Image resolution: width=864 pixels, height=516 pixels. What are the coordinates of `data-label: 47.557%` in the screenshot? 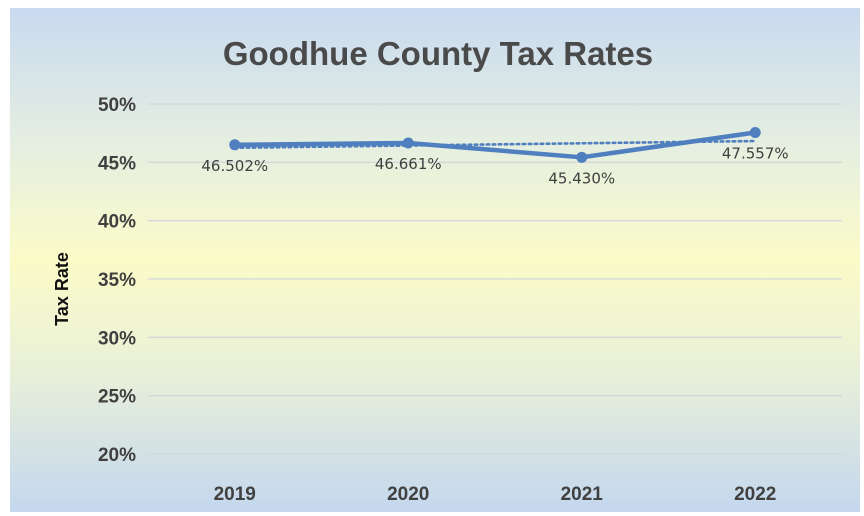 It's located at (755, 154).